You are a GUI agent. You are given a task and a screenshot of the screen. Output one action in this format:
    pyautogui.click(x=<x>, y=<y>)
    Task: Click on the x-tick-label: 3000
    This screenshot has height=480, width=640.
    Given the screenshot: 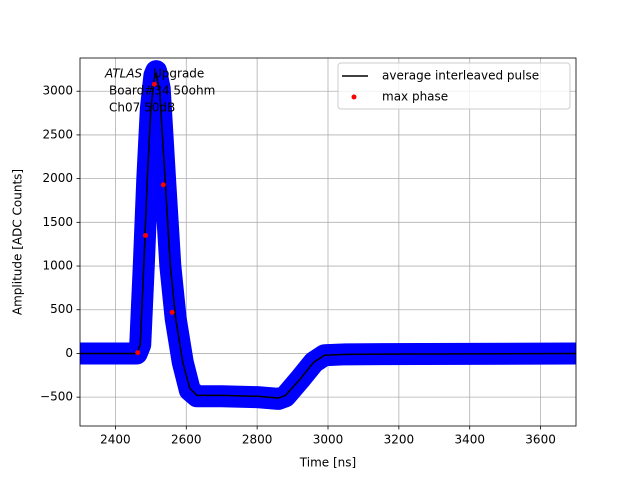 What is the action you would take?
    pyautogui.click(x=328, y=440)
    